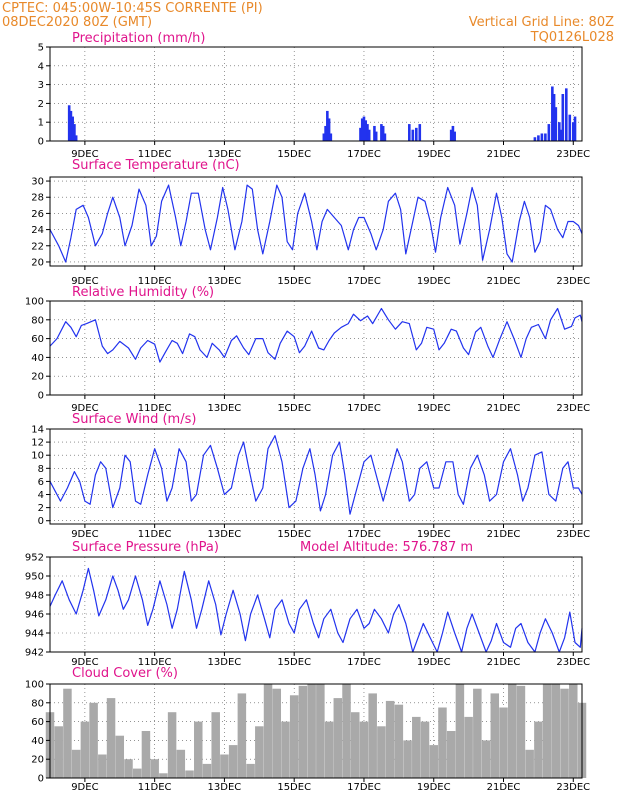 The width and height of the screenshot is (618, 800). What do you see at coordinates (316, 475) in the screenshot?
I see `wind-series-line` at bounding box center [316, 475].